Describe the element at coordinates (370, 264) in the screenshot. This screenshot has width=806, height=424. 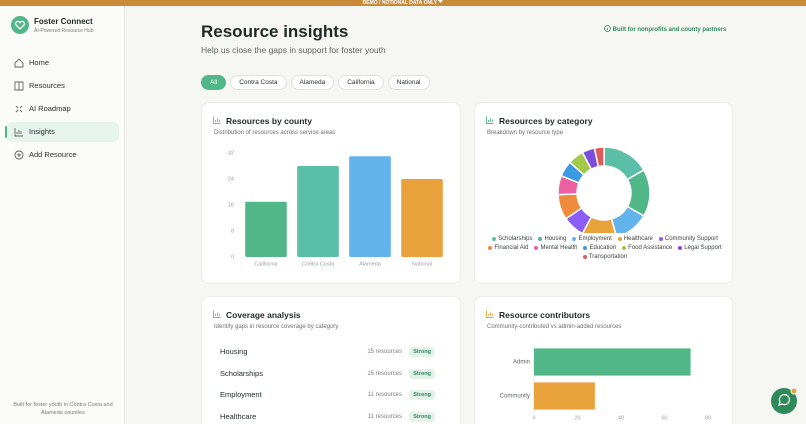
I see `x-tick-label: Alameda` at that location.